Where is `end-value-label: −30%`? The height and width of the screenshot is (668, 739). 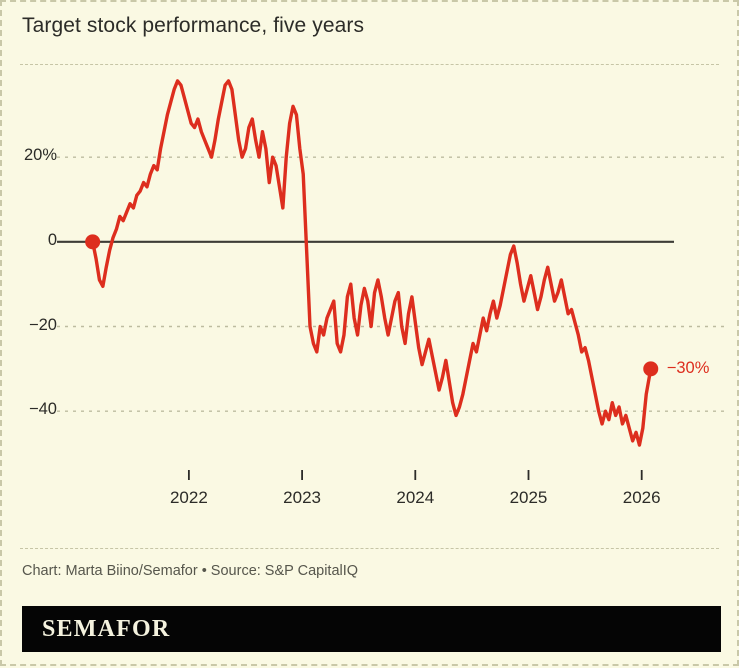
end-value-label: −30% is located at coordinates (688, 367).